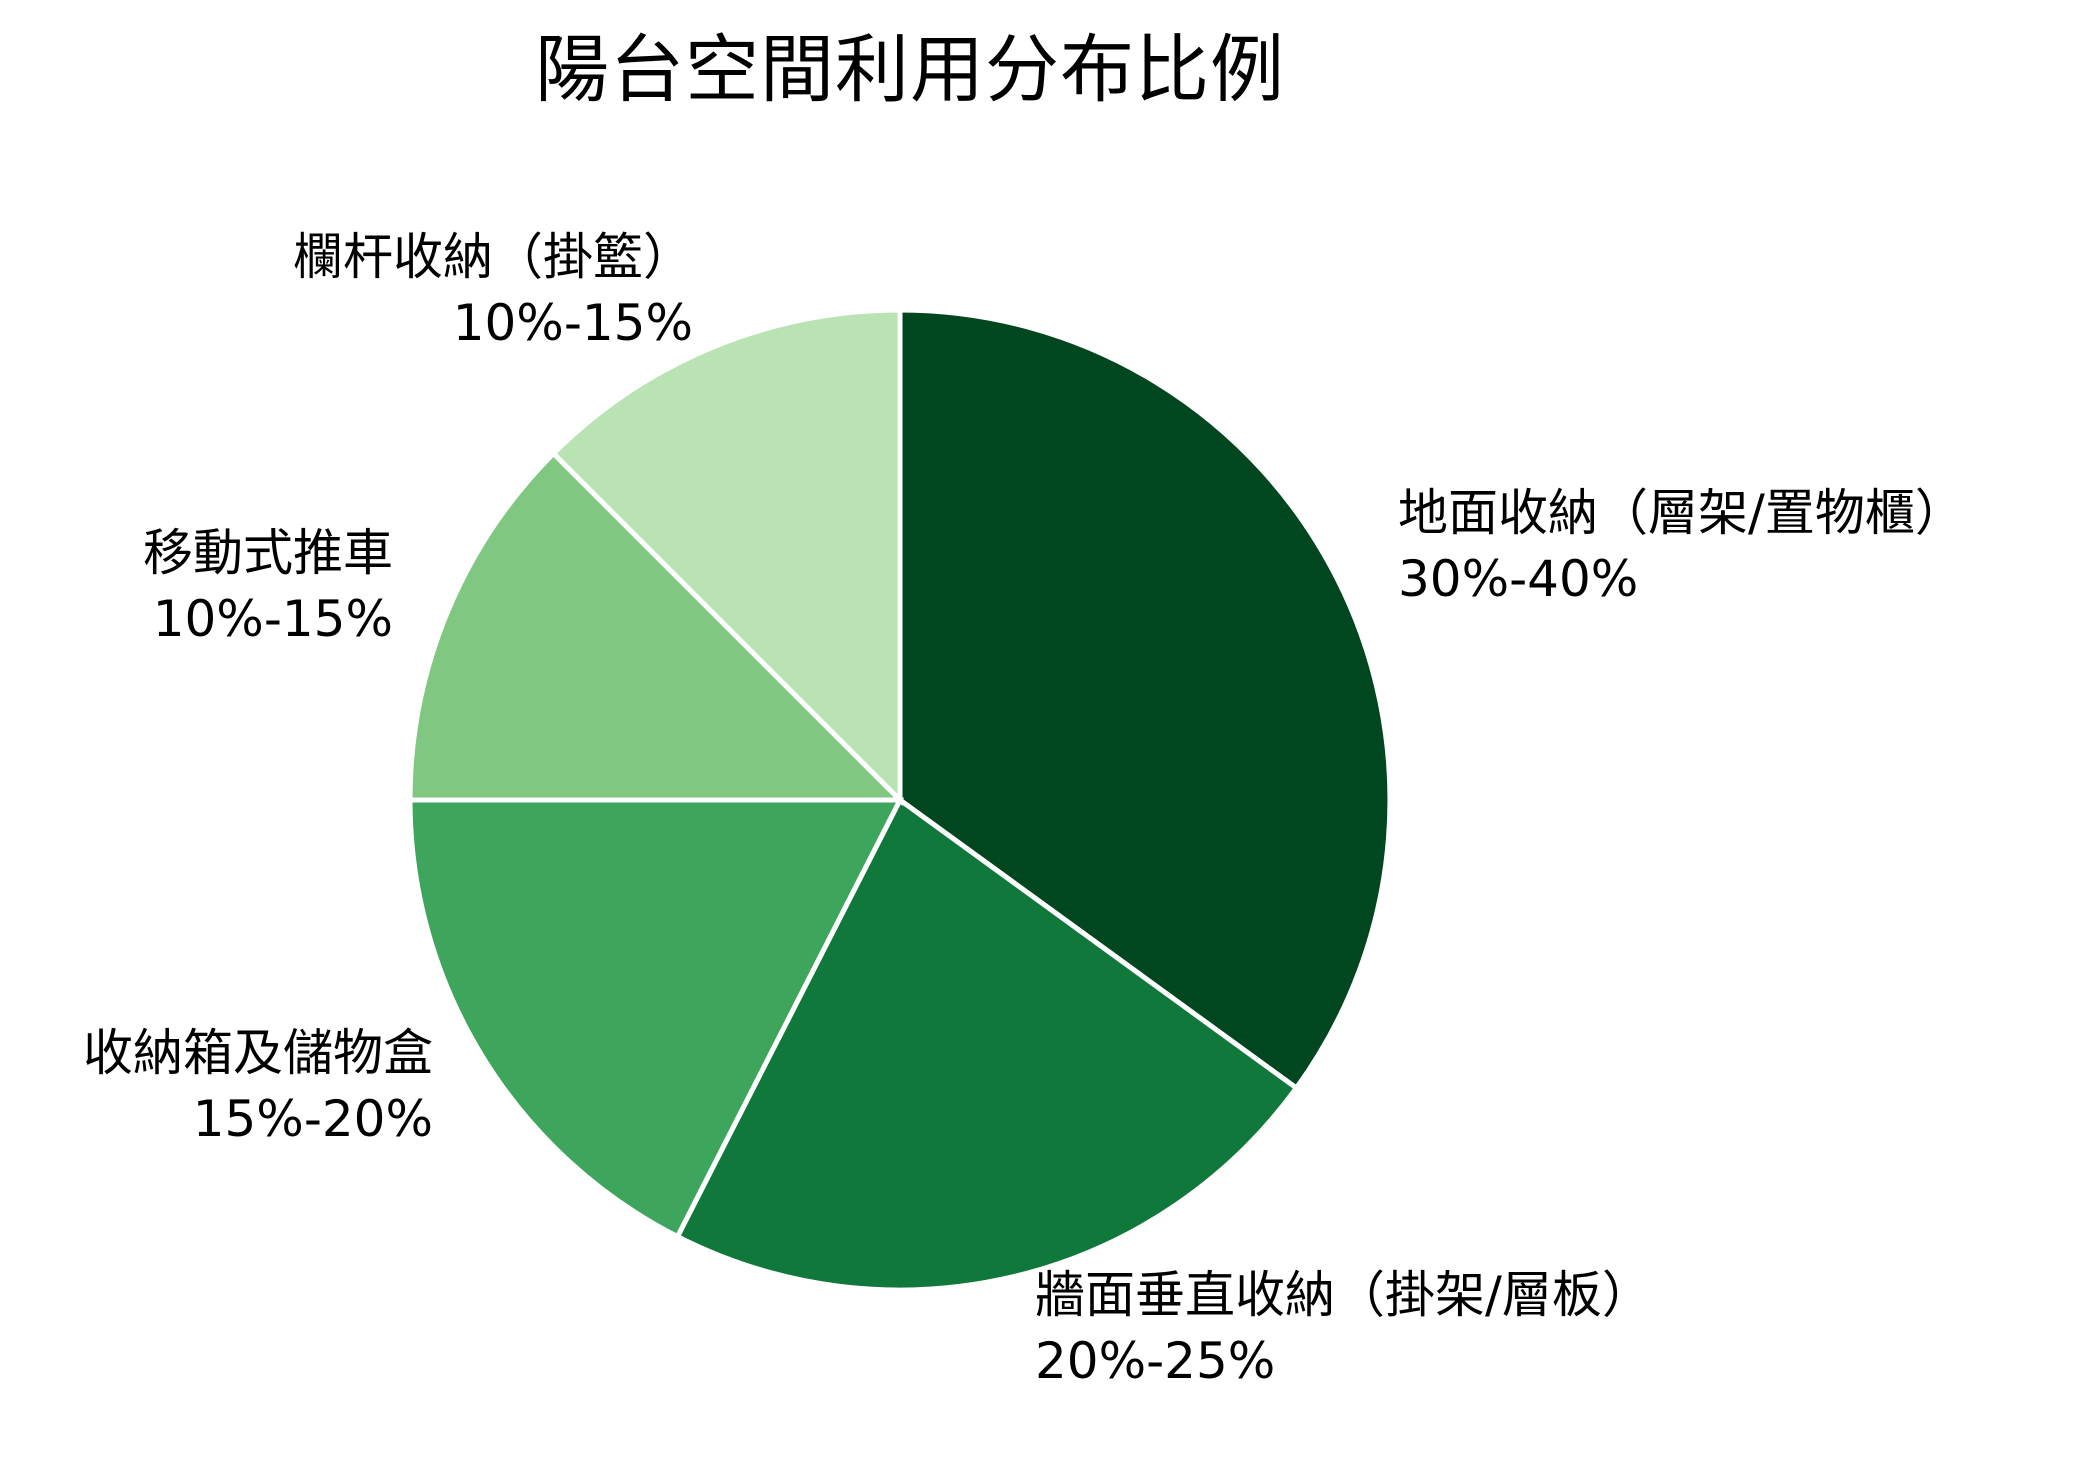  What do you see at coordinates (493, 290) in the screenshot?
I see `label-railing-storage: 欄杆收納（掛籃） 10%-15%` at bounding box center [493, 290].